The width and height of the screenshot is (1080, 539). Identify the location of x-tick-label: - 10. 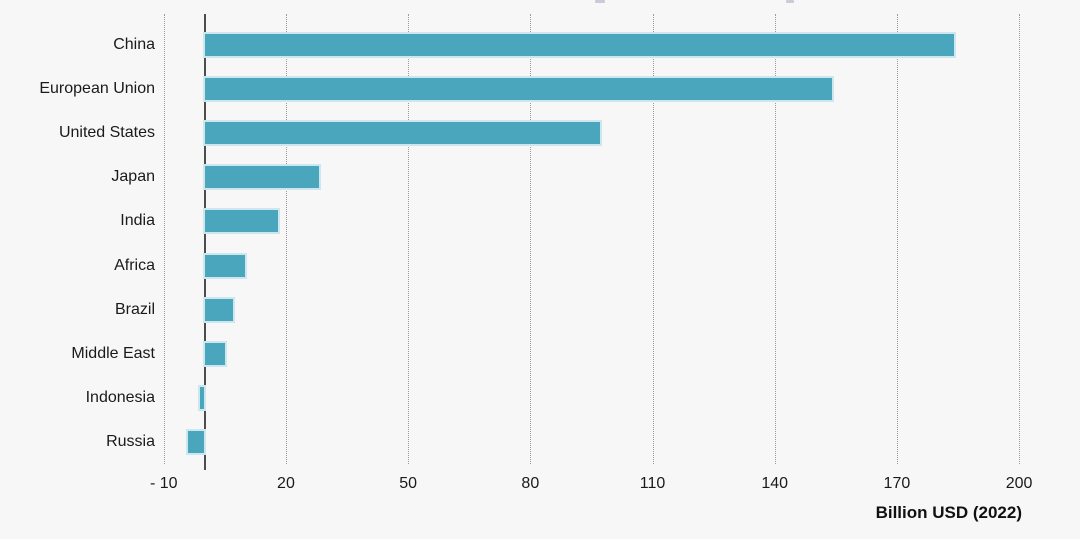
(163, 483).